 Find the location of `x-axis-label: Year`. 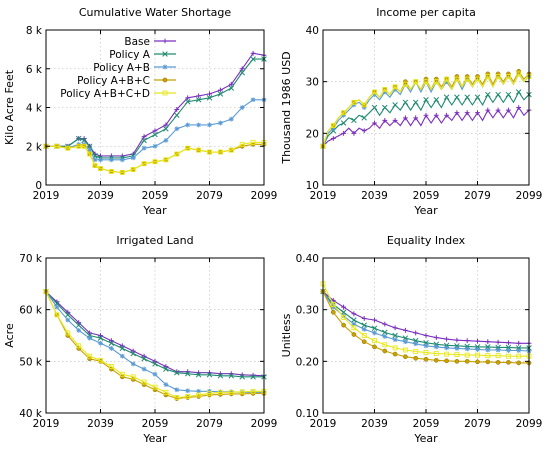

x-axis-label: Year is located at coordinates (154, 210).